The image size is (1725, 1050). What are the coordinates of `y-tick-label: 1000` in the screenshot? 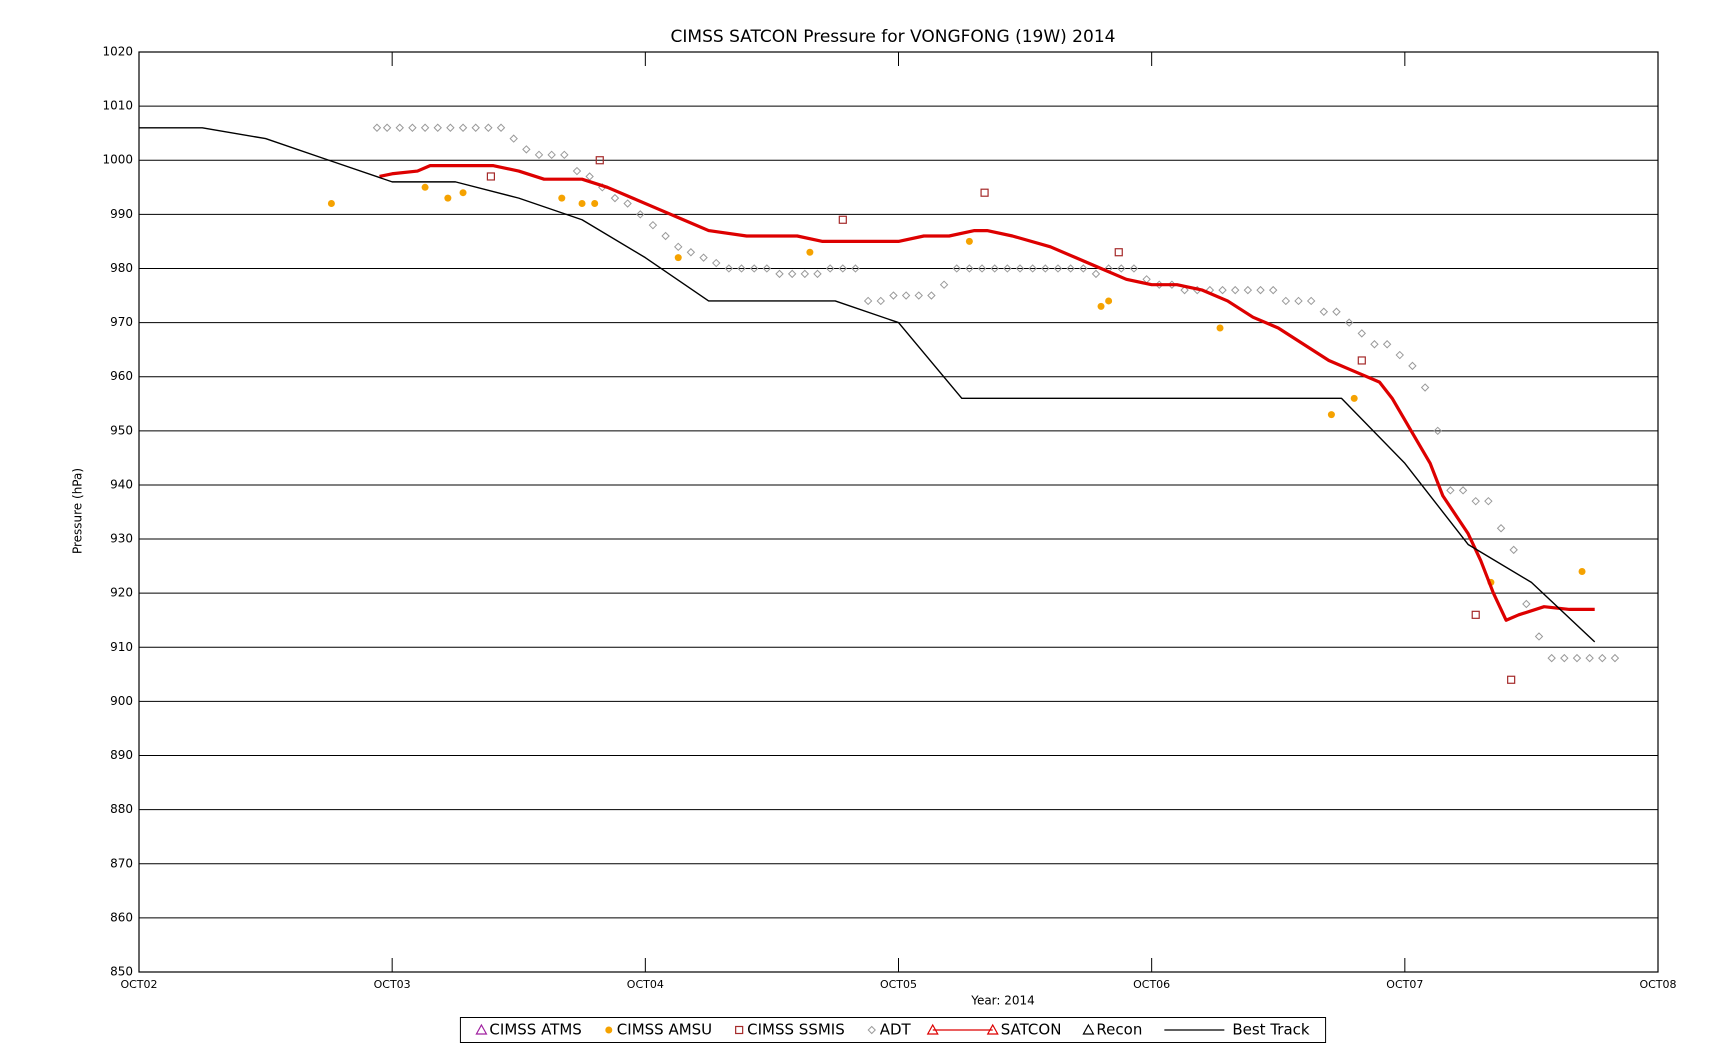 It's located at (117, 160).